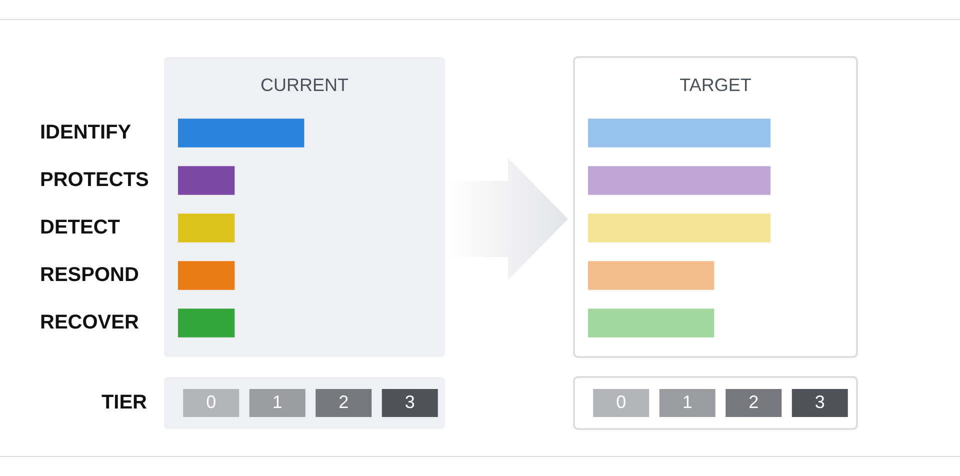 Image resolution: width=960 pixels, height=476 pixels. Describe the element at coordinates (80, 227) in the screenshot. I see `y-tick-label: DETECT` at that location.